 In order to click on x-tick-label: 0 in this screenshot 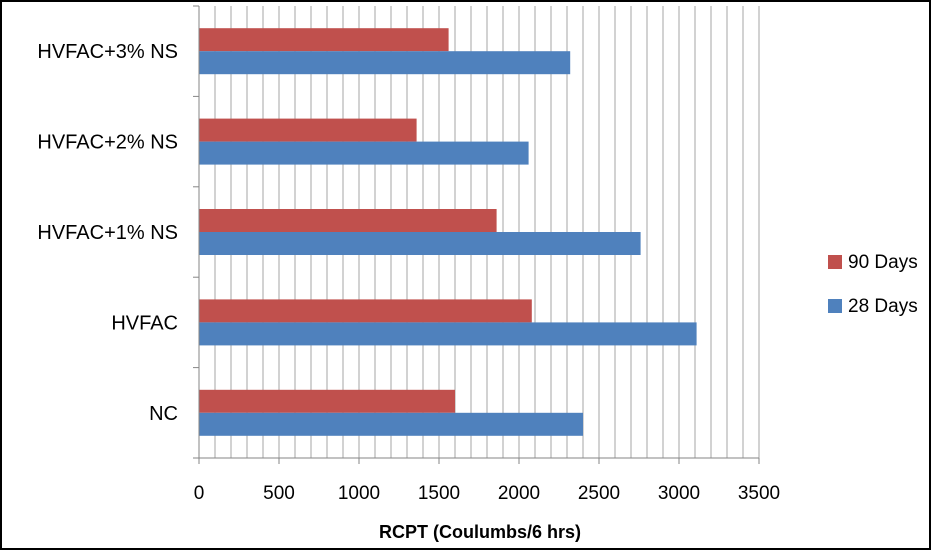, I will do `click(199, 493)`.